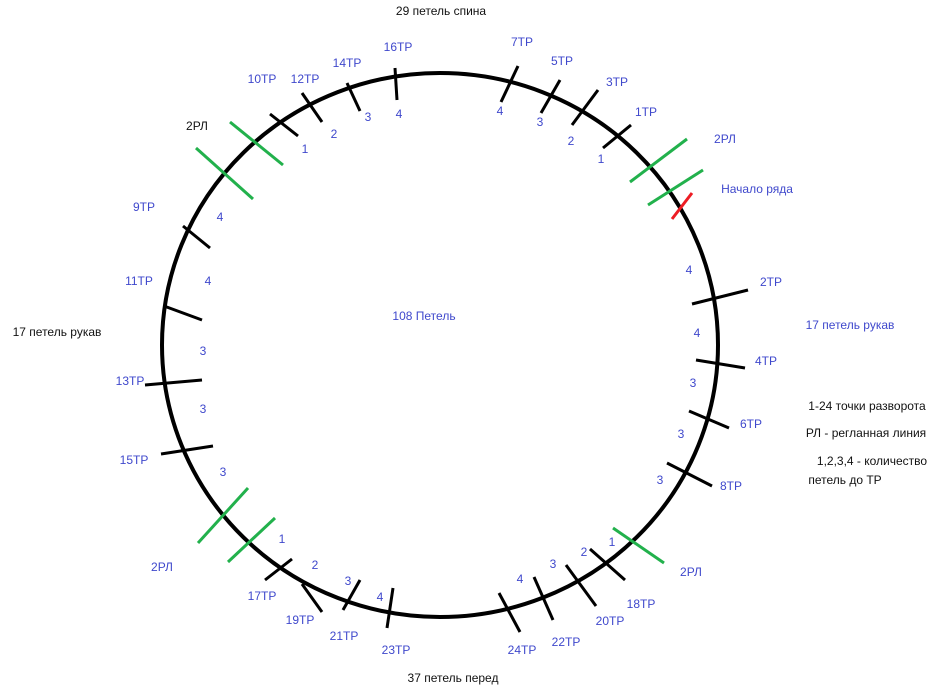 The height and width of the screenshot is (693, 936). Describe the element at coordinates (396, 650) in the screenshot. I see `label: 23ТР` at that location.